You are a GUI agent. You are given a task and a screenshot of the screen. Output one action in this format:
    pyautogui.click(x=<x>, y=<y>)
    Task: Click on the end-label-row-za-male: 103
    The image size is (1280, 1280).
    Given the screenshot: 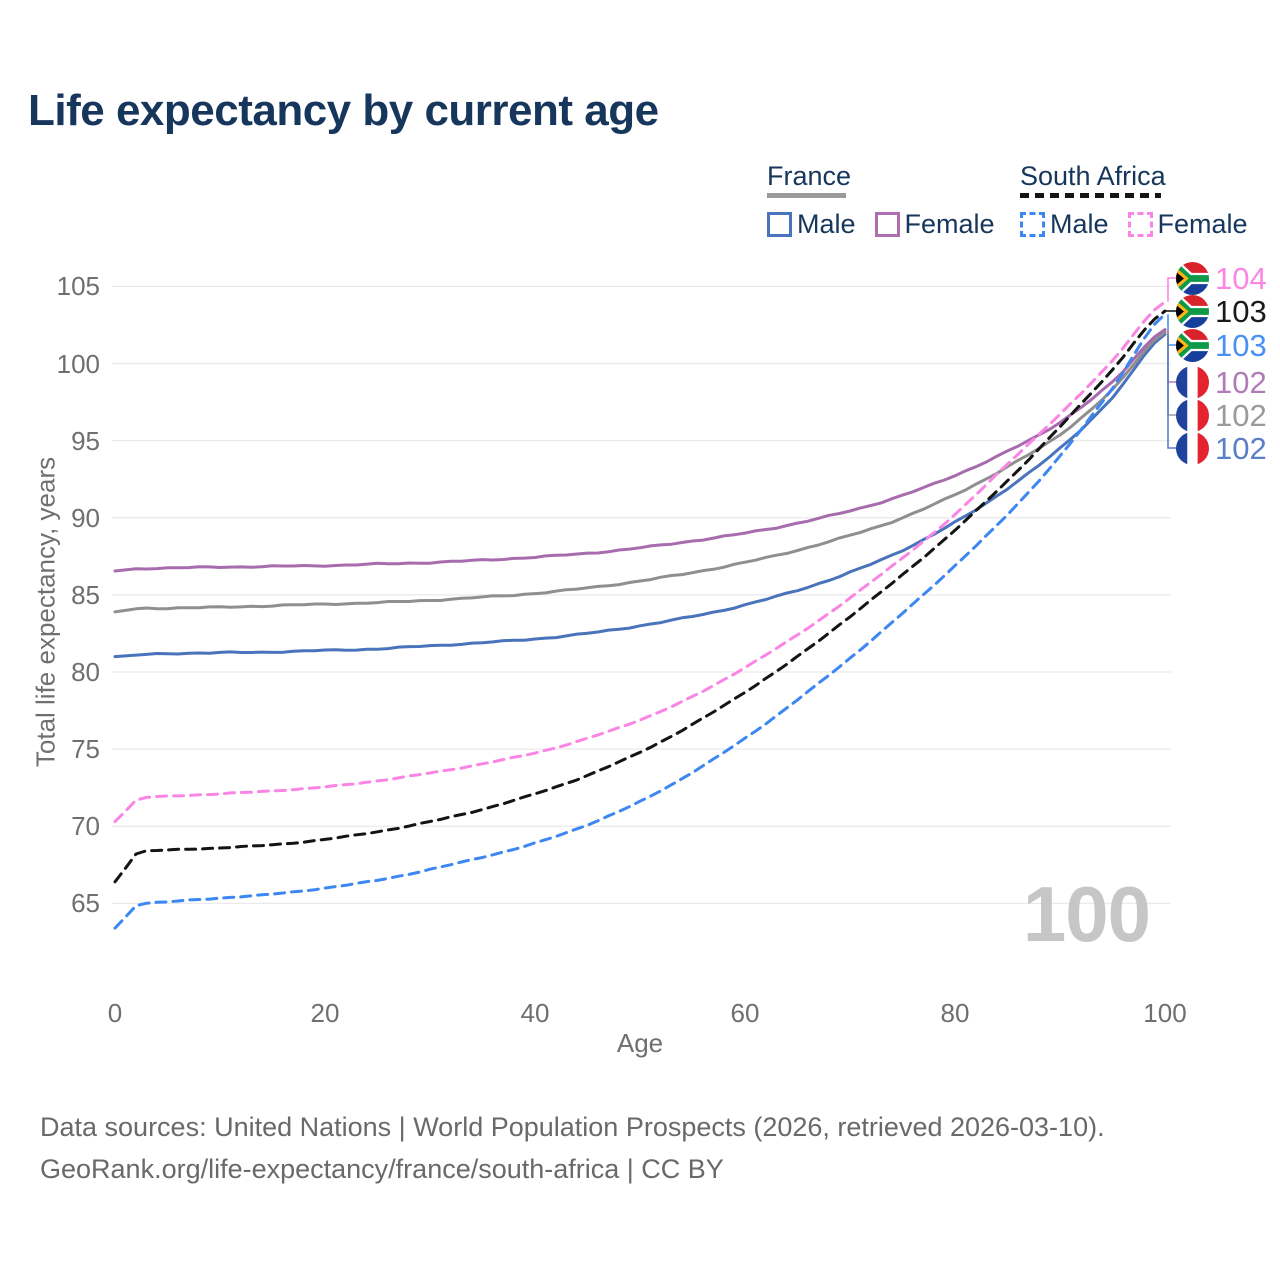 What is the action you would take?
    pyautogui.click(x=1221, y=345)
    